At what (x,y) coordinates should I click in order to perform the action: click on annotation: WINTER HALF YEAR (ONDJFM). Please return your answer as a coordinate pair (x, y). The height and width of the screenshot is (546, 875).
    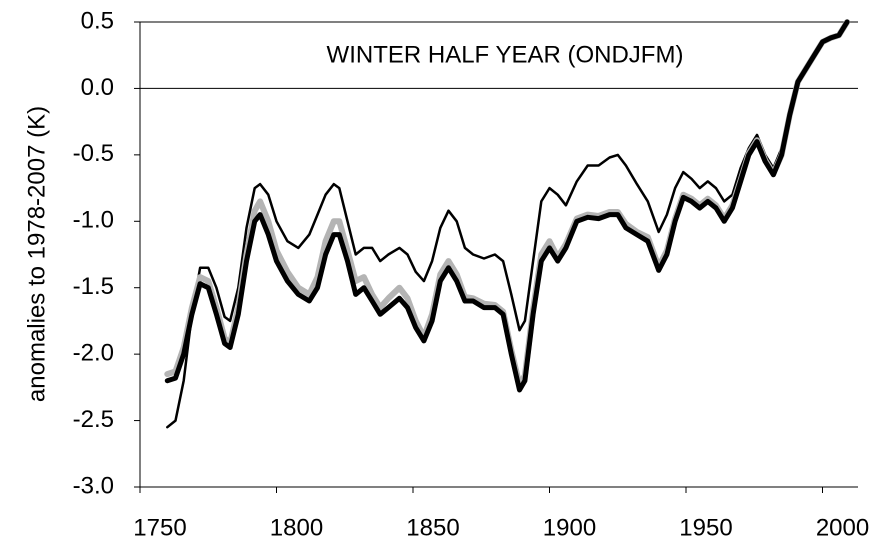
    Looking at the image, I should click on (505, 54).